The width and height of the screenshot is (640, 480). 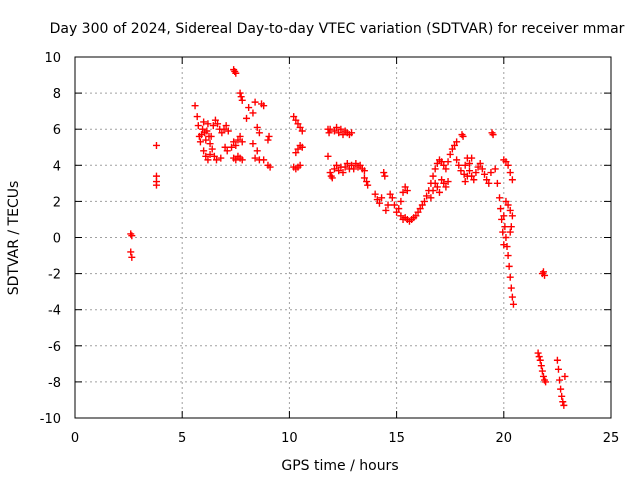 What do you see at coordinates (54, 383) in the screenshot?
I see `y-tick-label: -8` at bounding box center [54, 383].